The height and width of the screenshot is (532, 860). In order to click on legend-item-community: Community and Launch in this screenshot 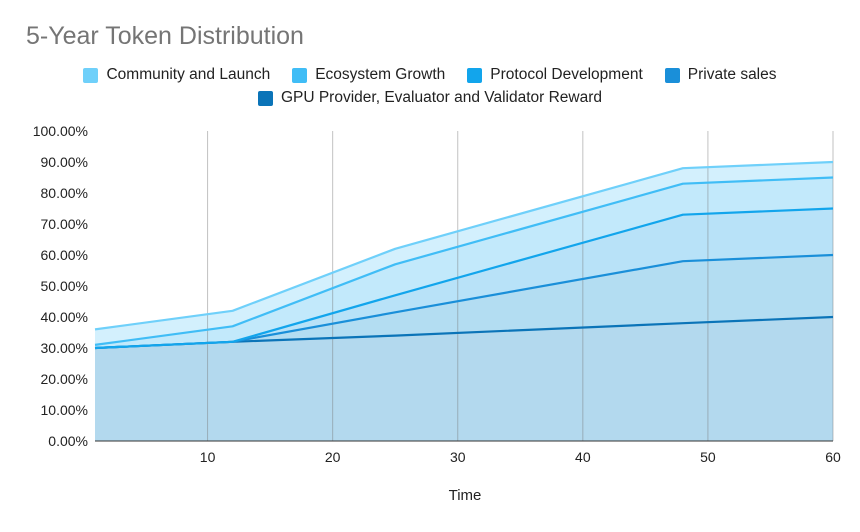, I will do `click(176, 75)`.